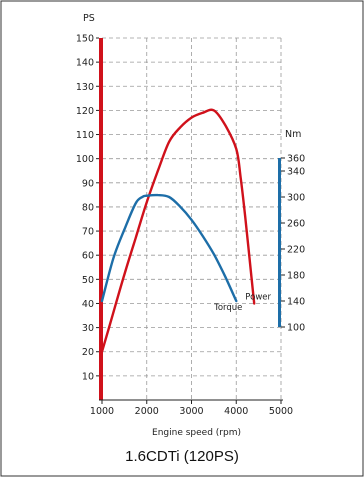  I want to click on x-tick-label: 5000, so click(281, 411).